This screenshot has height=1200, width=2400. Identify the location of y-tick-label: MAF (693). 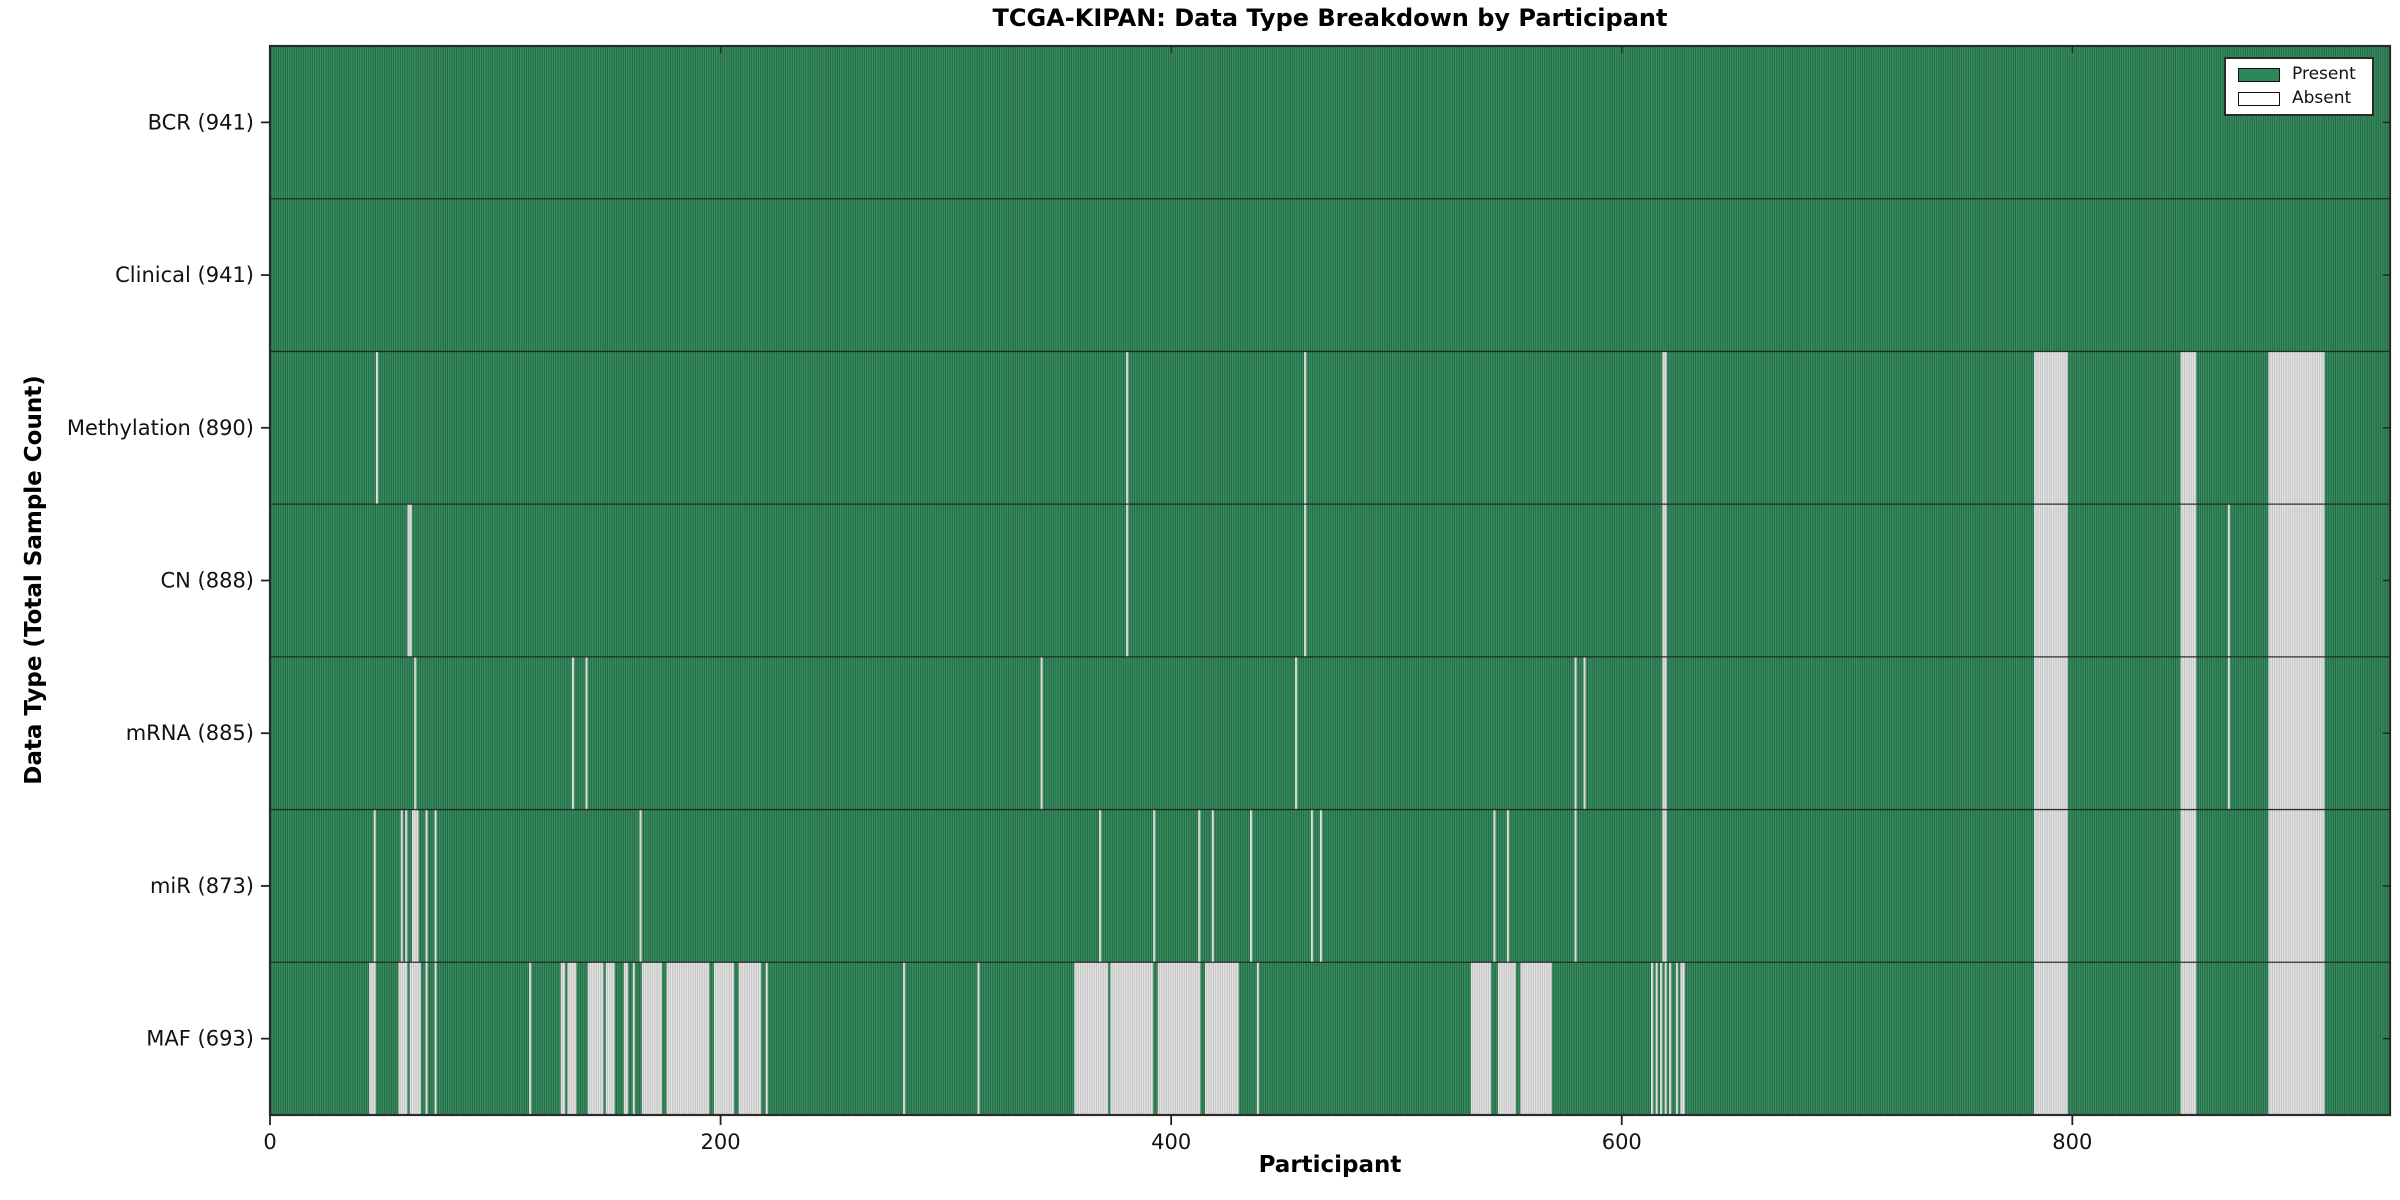
(200, 1039).